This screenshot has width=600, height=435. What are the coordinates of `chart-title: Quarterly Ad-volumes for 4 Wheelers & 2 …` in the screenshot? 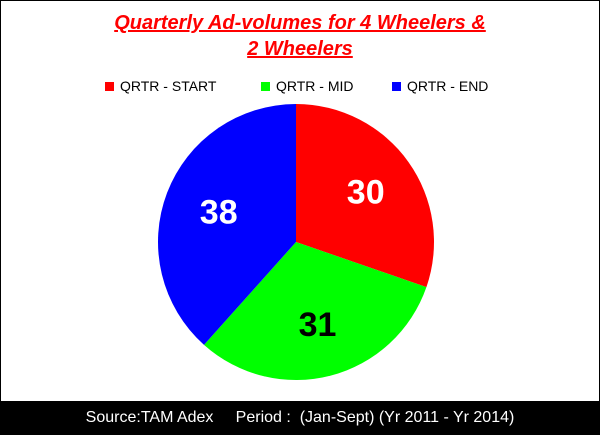 It's located at (300, 36).